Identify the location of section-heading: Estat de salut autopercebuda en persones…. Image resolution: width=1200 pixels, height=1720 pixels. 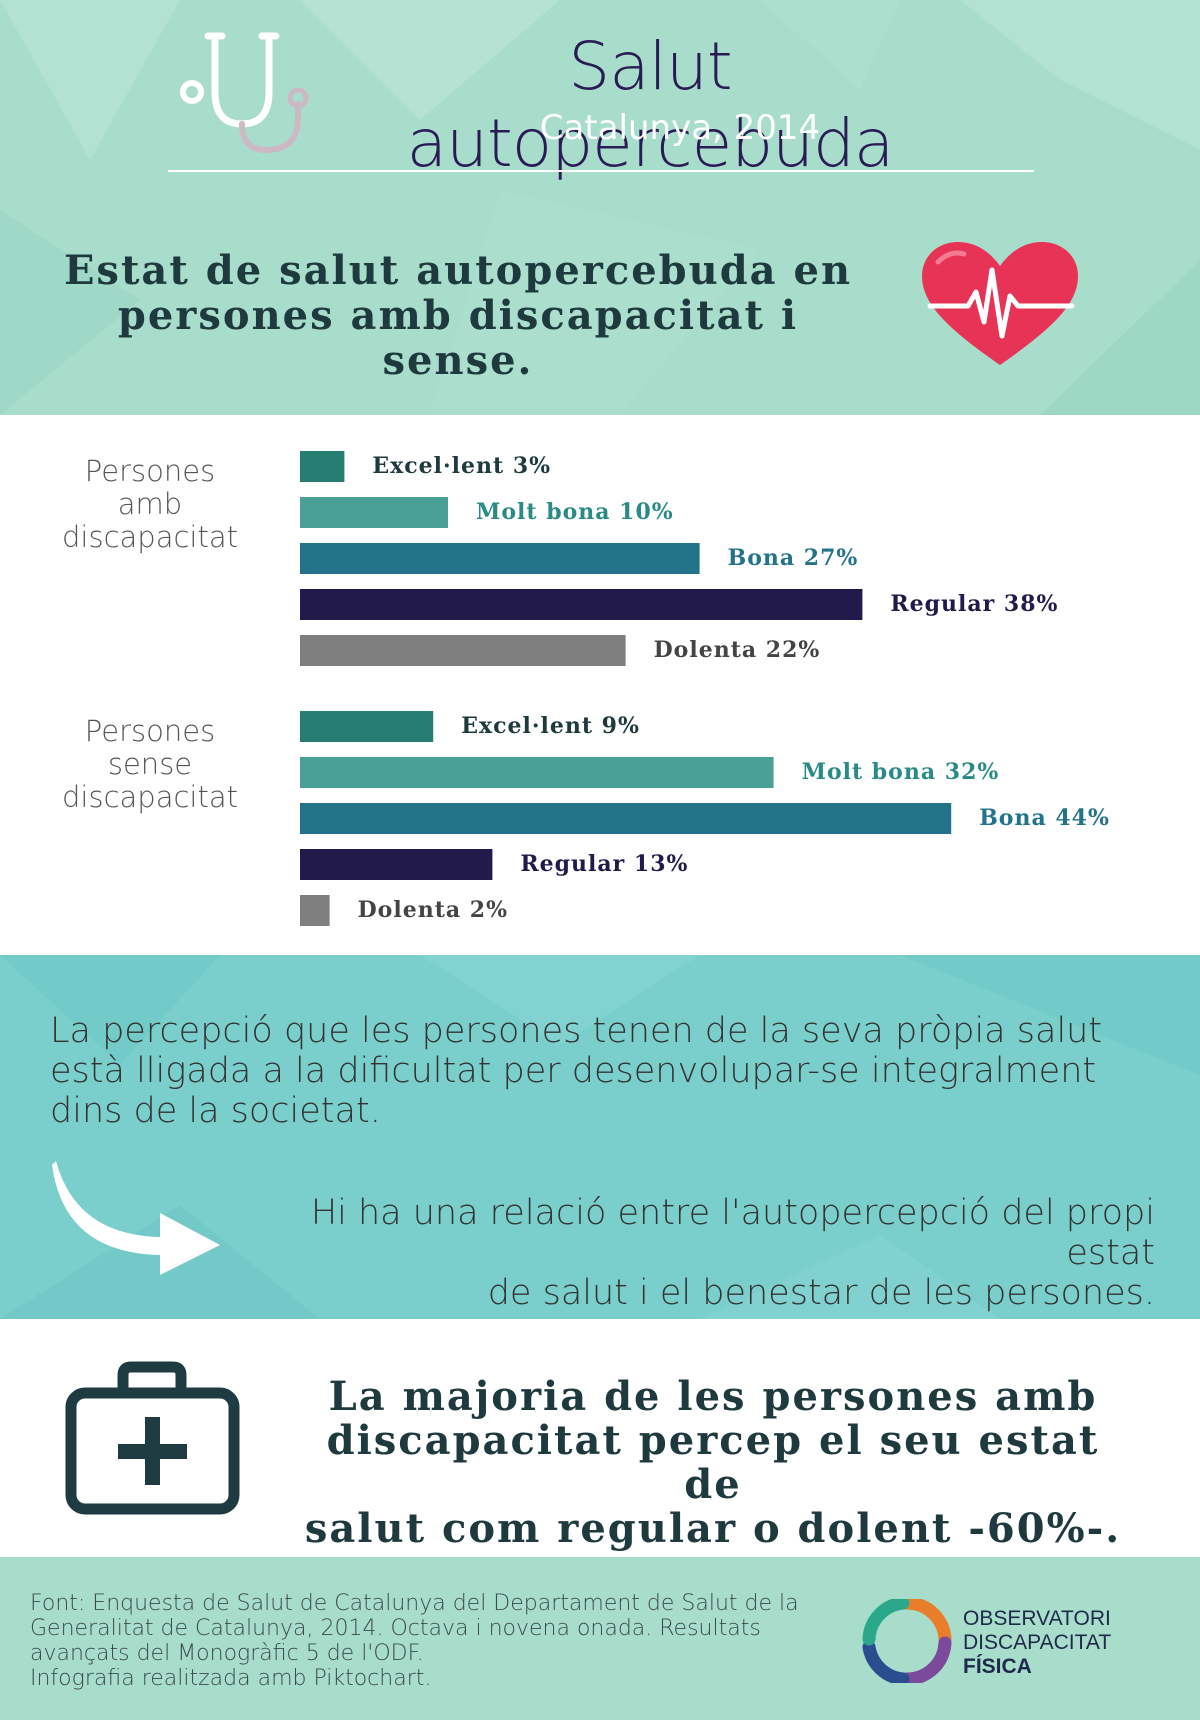
(458, 315).